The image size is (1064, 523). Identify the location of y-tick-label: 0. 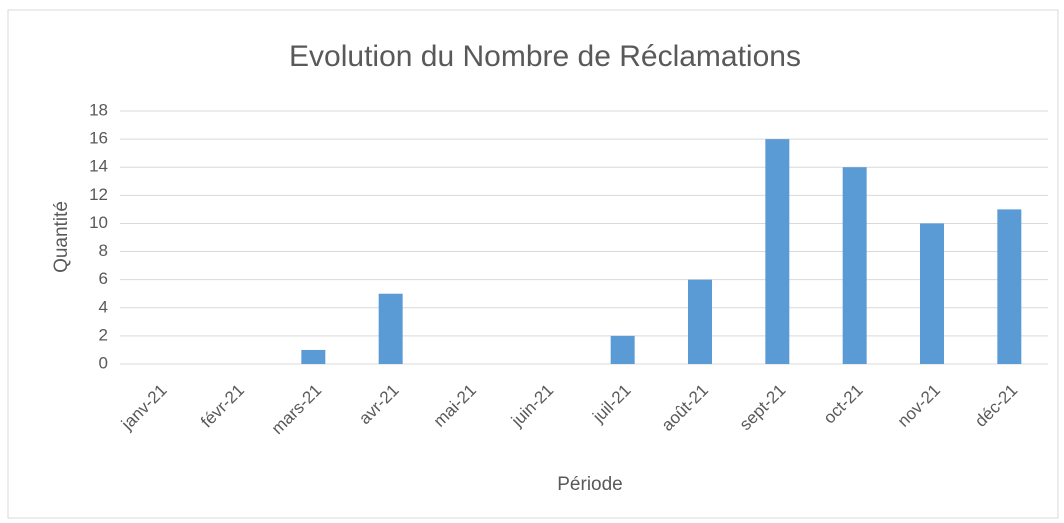
(103, 362).